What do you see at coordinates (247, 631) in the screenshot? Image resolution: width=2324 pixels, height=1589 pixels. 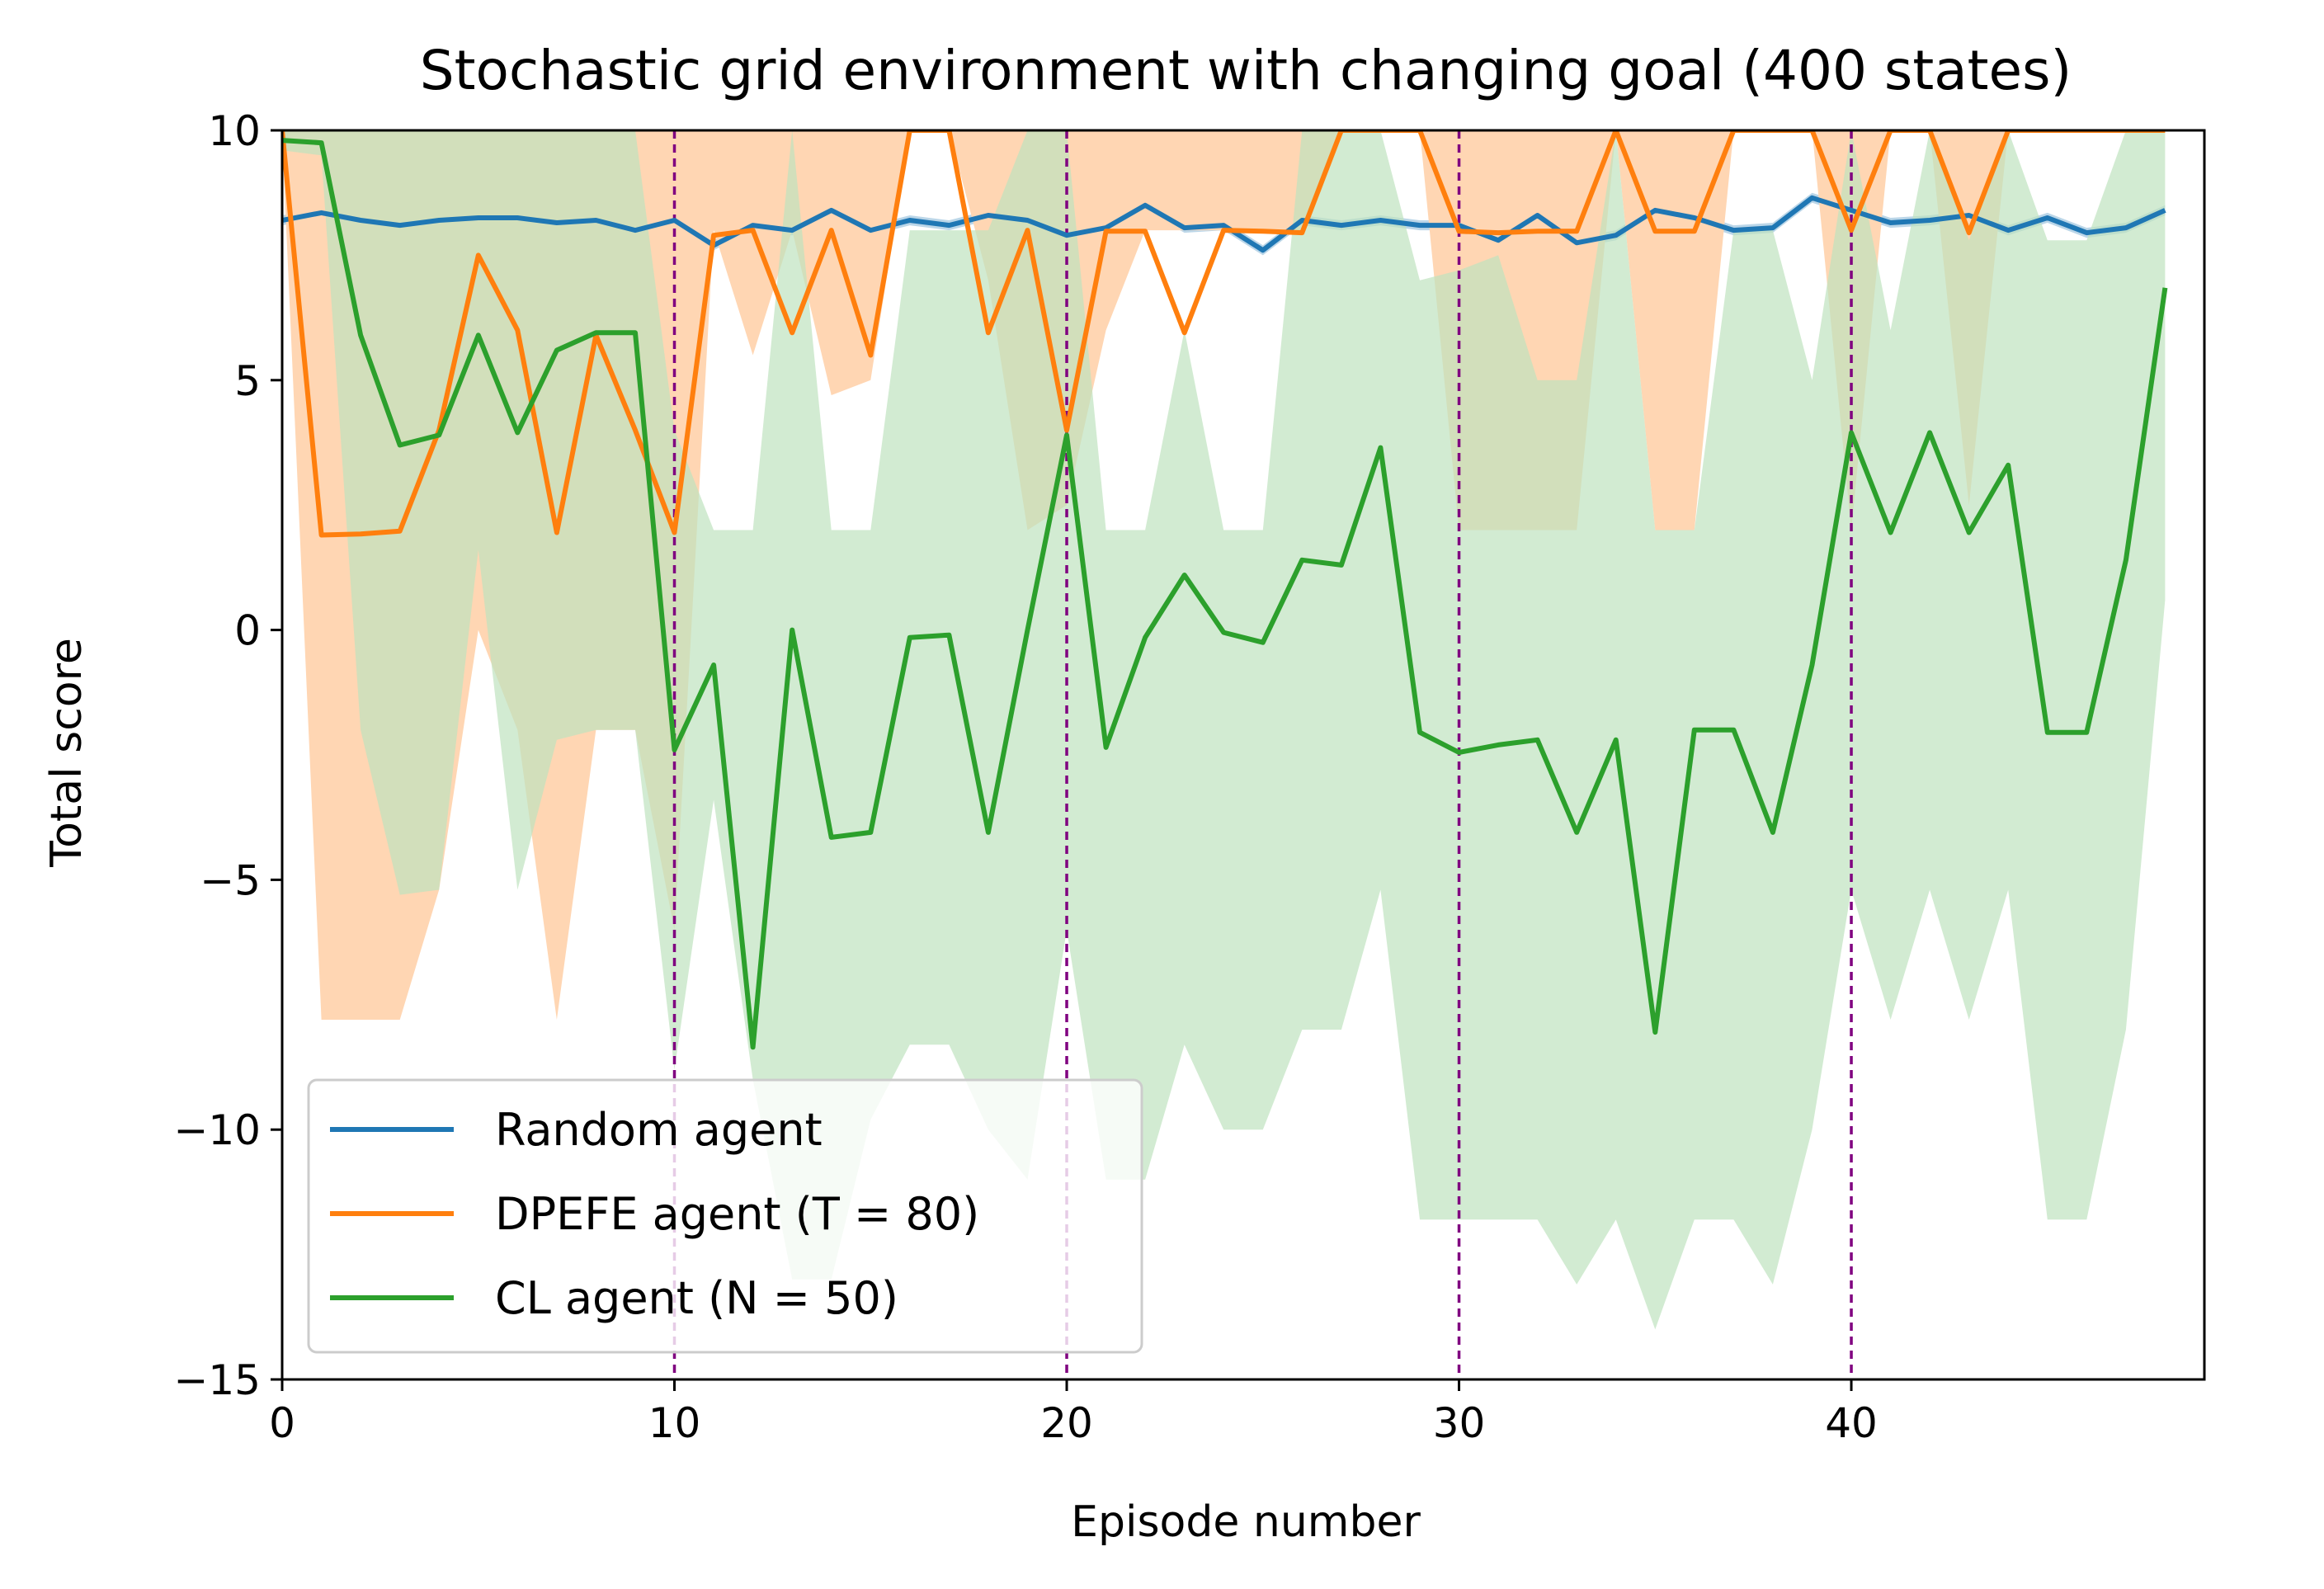 I see `y-tick-label: 0` at bounding box center [247, 631].